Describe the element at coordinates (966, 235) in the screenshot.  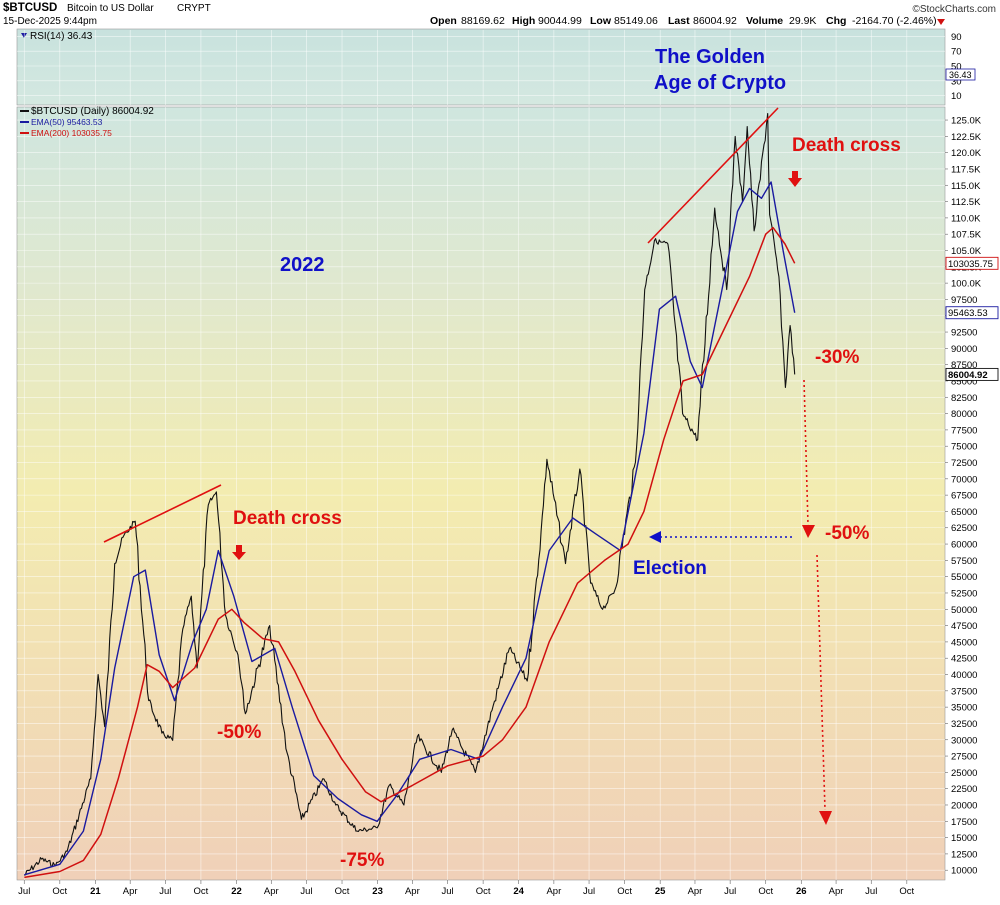
I see `y-tick-label: 107.5K` at that location.